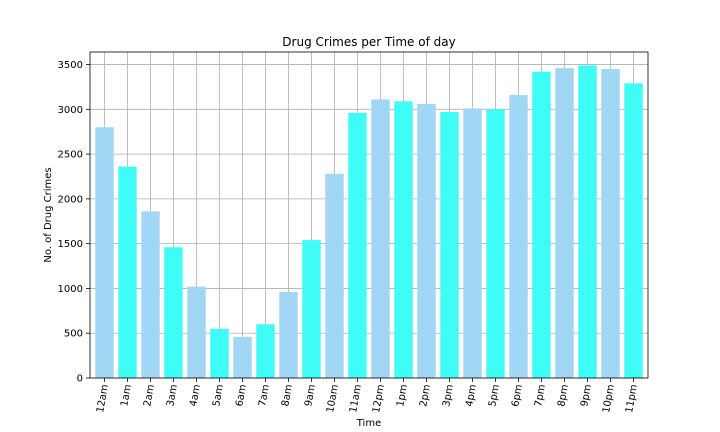 Image resolution: width=720 pixels, height=432 pixels. What do you see at coordinates (73, 334) in the screenshot?
I see `y-tick-label: 500` at bounding box center [73, 334].